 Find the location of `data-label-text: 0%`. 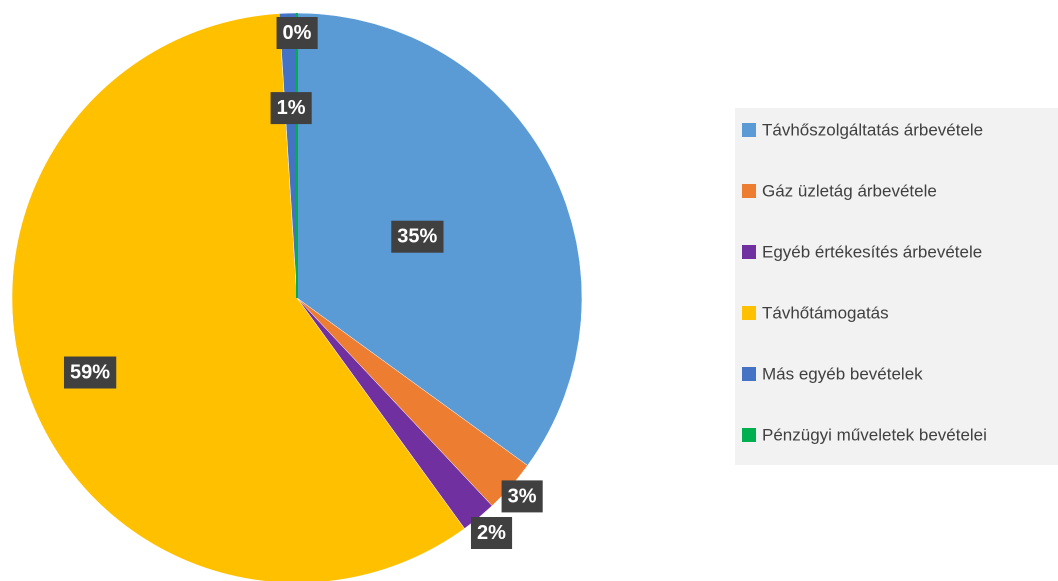

data-label-text: 0% is located at coordinates (297, 33).